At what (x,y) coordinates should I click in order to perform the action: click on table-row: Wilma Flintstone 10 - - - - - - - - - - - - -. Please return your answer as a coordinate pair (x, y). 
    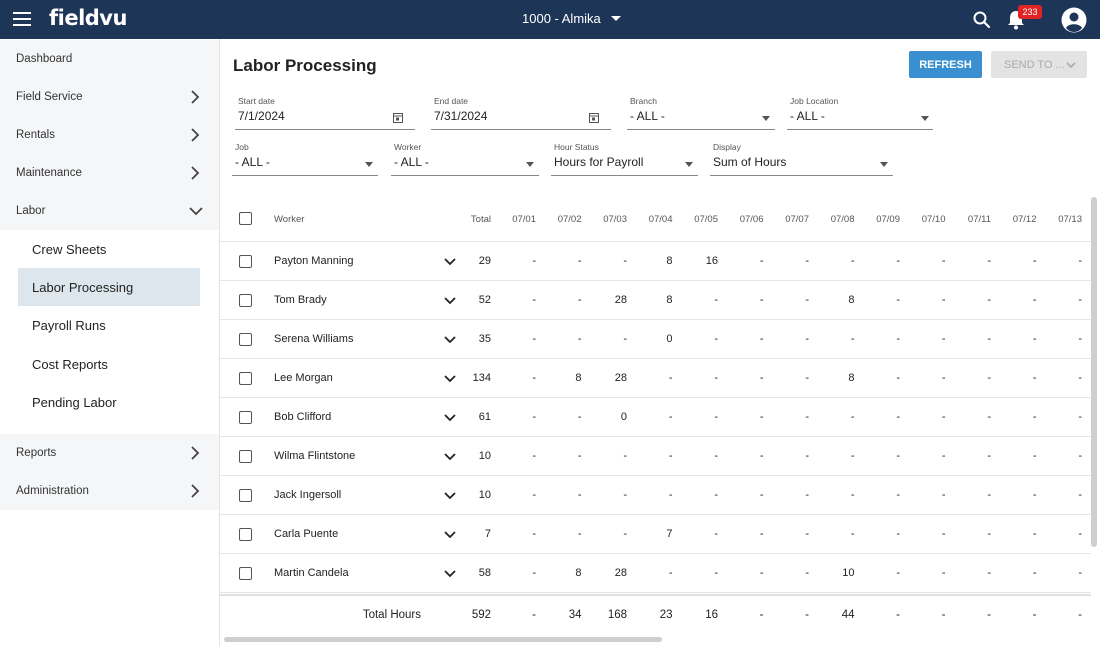
    Looking at the image, I should click on (655, 456).